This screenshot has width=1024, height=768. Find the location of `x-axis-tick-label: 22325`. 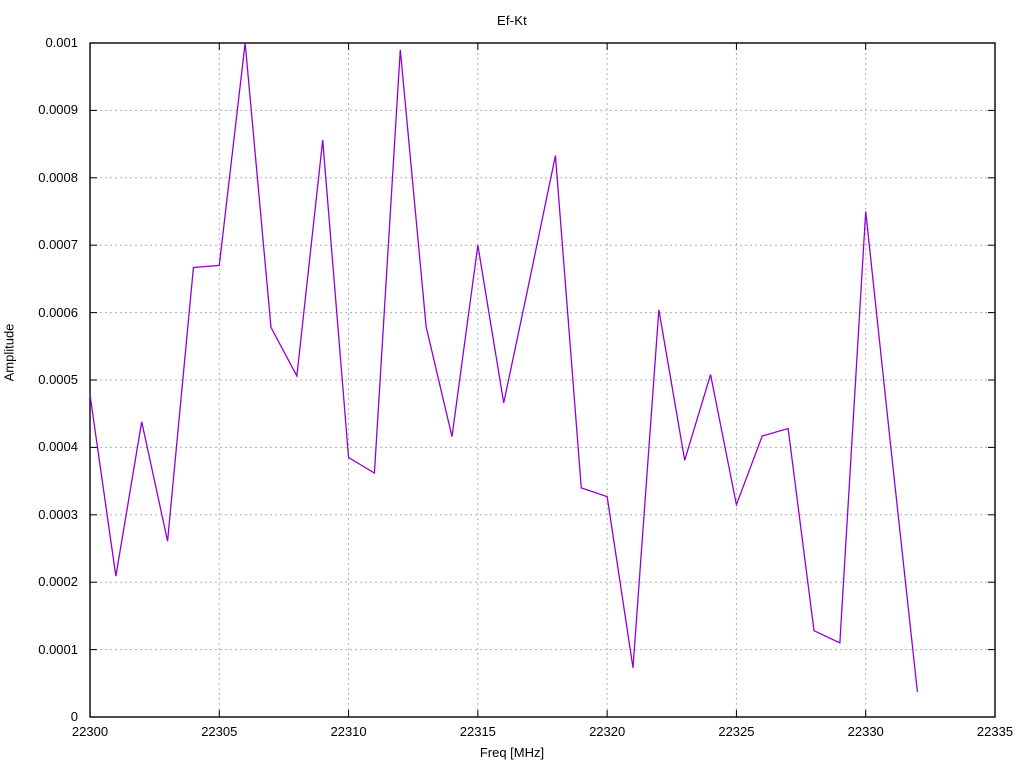

x-axis-tick-label: 22325 is located at coordinates (736, 731).